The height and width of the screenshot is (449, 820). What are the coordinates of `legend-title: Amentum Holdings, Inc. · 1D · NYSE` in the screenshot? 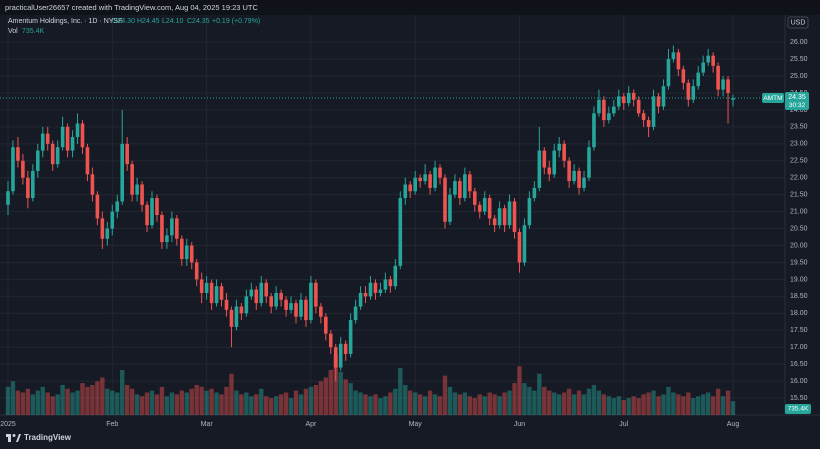 It's located at (65, 21).